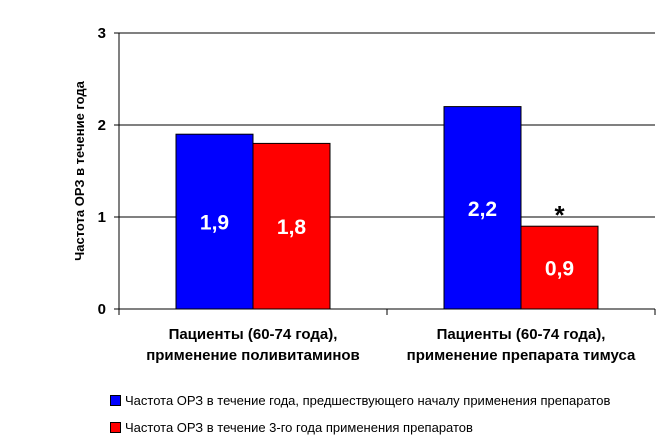  Describe the element at coordinates (115, 400) in the screenshot. I see `legend-swatch-blue` at that location.